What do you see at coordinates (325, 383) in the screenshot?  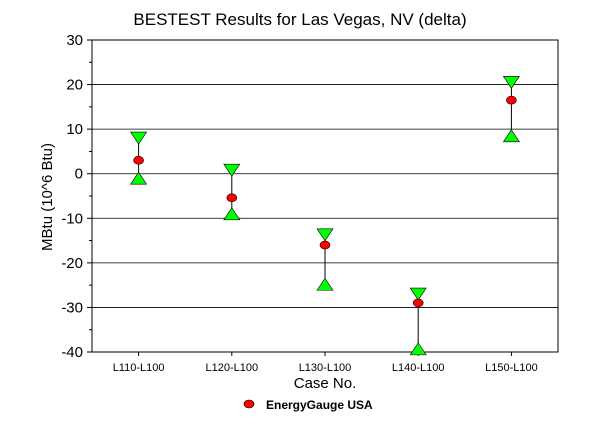 I see `x-axis-title: Case No.` at bounding box center [325, 383].